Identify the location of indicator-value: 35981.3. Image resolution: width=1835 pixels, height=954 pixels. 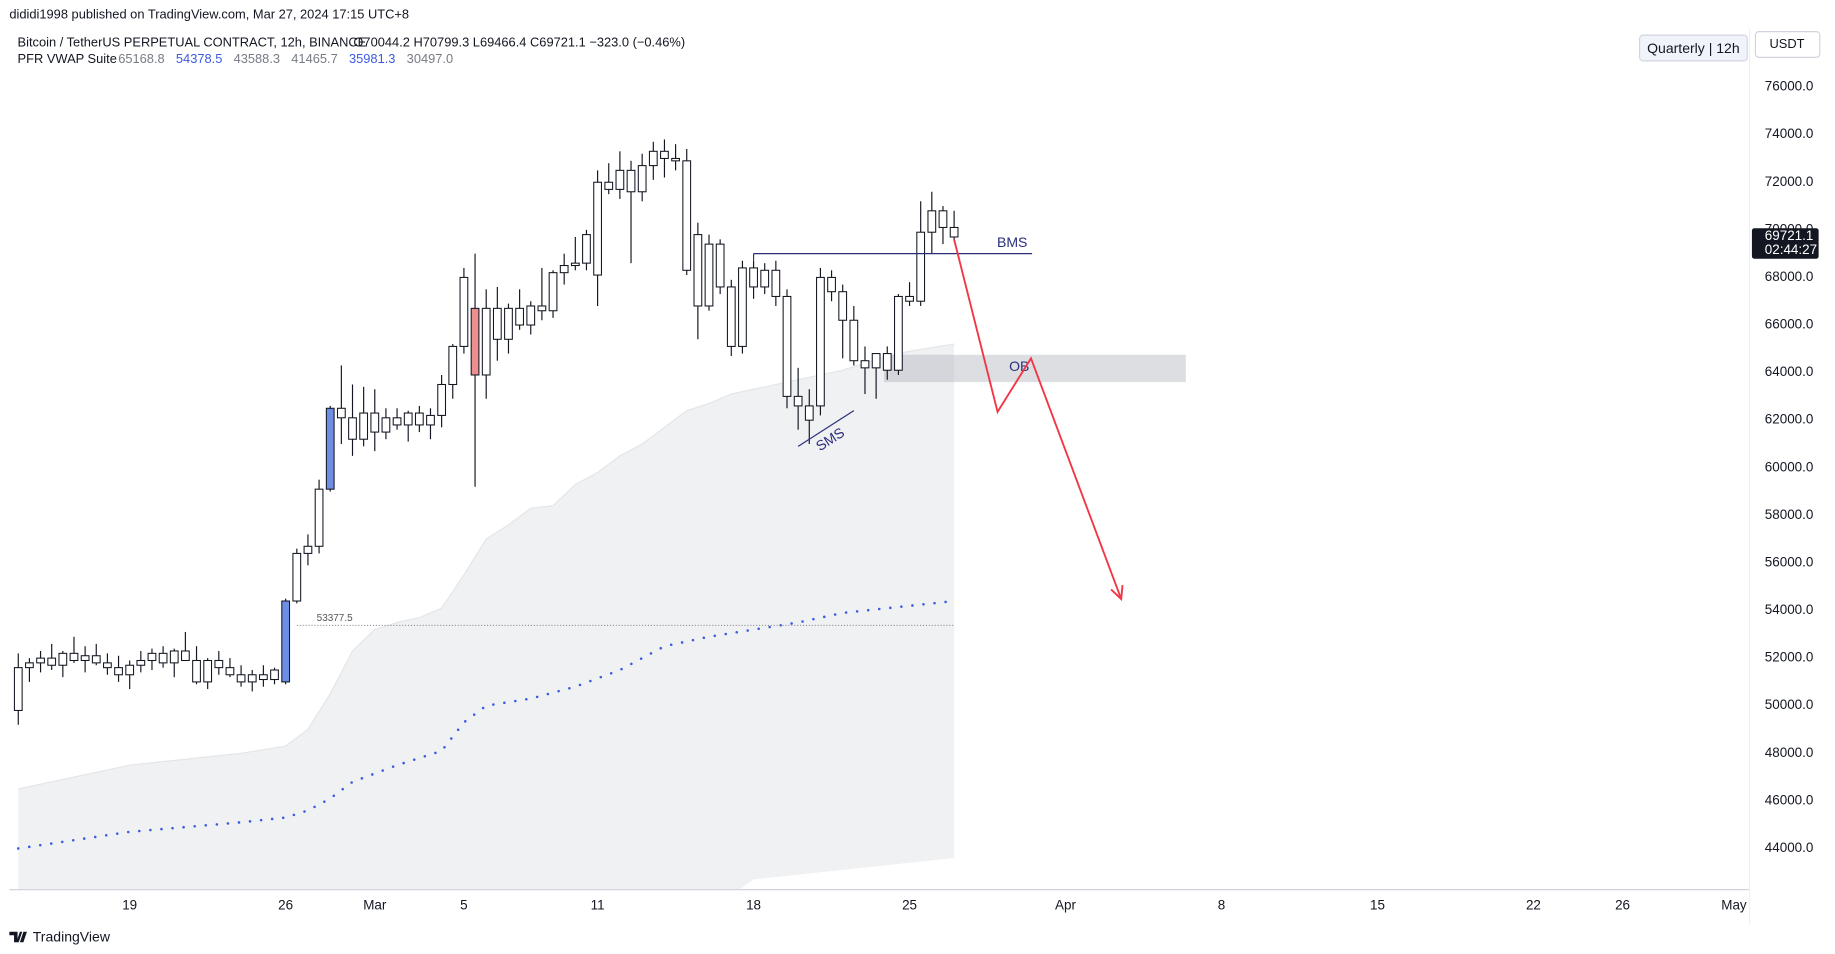
(372, 58).